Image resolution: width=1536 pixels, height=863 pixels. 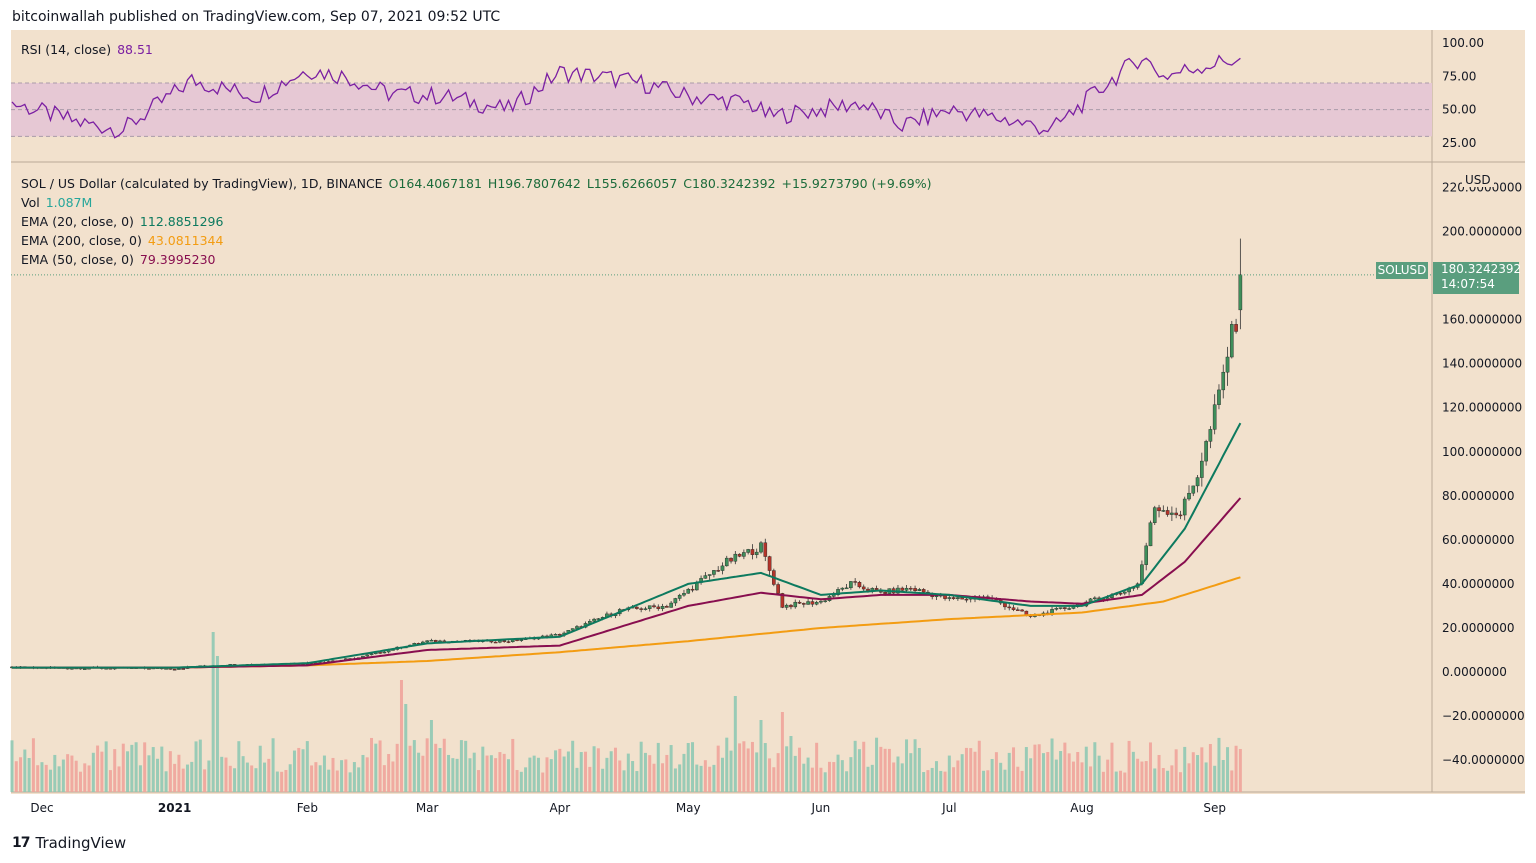 I want to click on ema50-value: 79.3995230, so click(x=177, y=259).